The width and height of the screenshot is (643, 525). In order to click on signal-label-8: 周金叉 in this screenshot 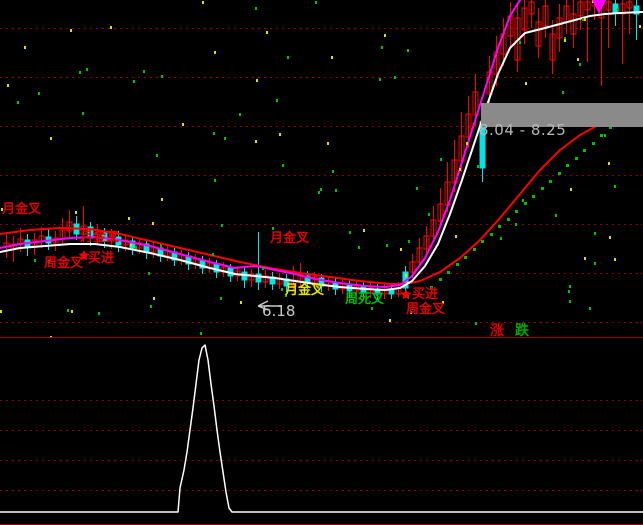, I will do `click(426, 309)`.